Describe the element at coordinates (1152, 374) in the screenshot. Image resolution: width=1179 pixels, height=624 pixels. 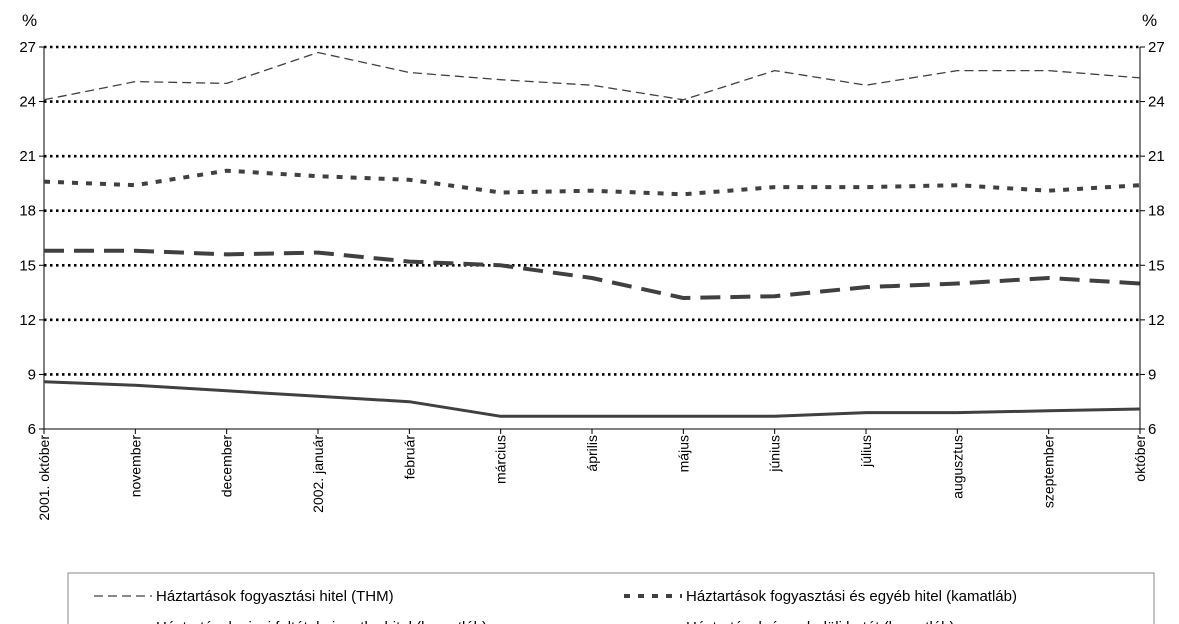
I see `y-tick-label-right: 9` at that location.